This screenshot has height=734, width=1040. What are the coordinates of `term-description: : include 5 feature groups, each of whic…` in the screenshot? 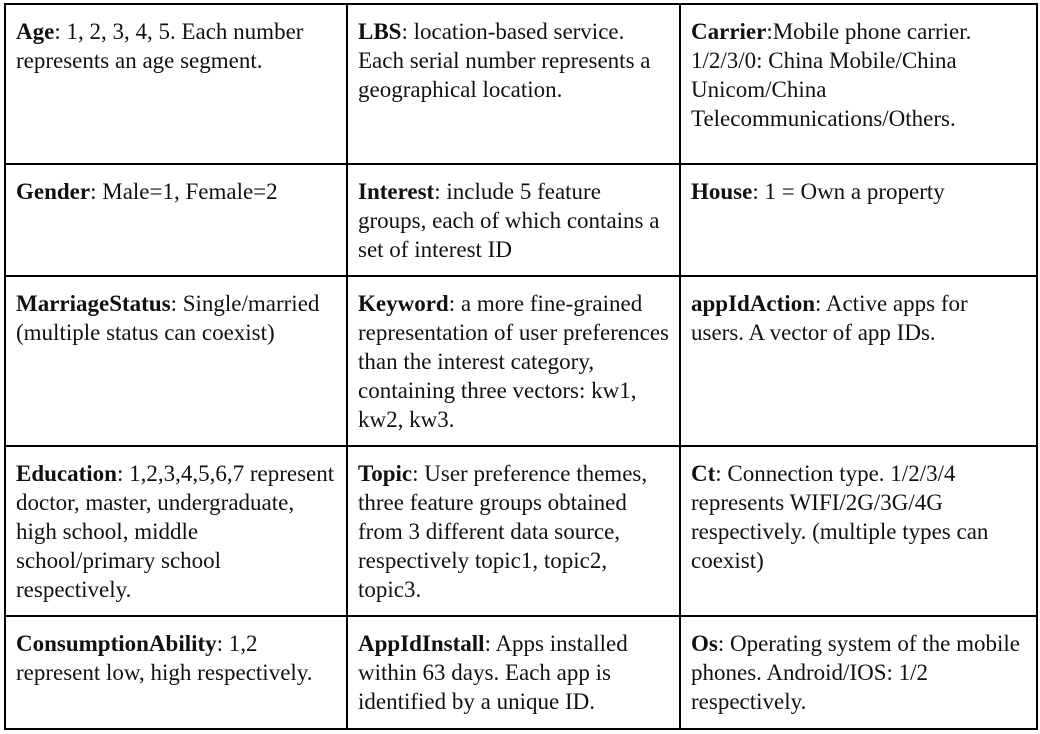 It's located at (509, 220).